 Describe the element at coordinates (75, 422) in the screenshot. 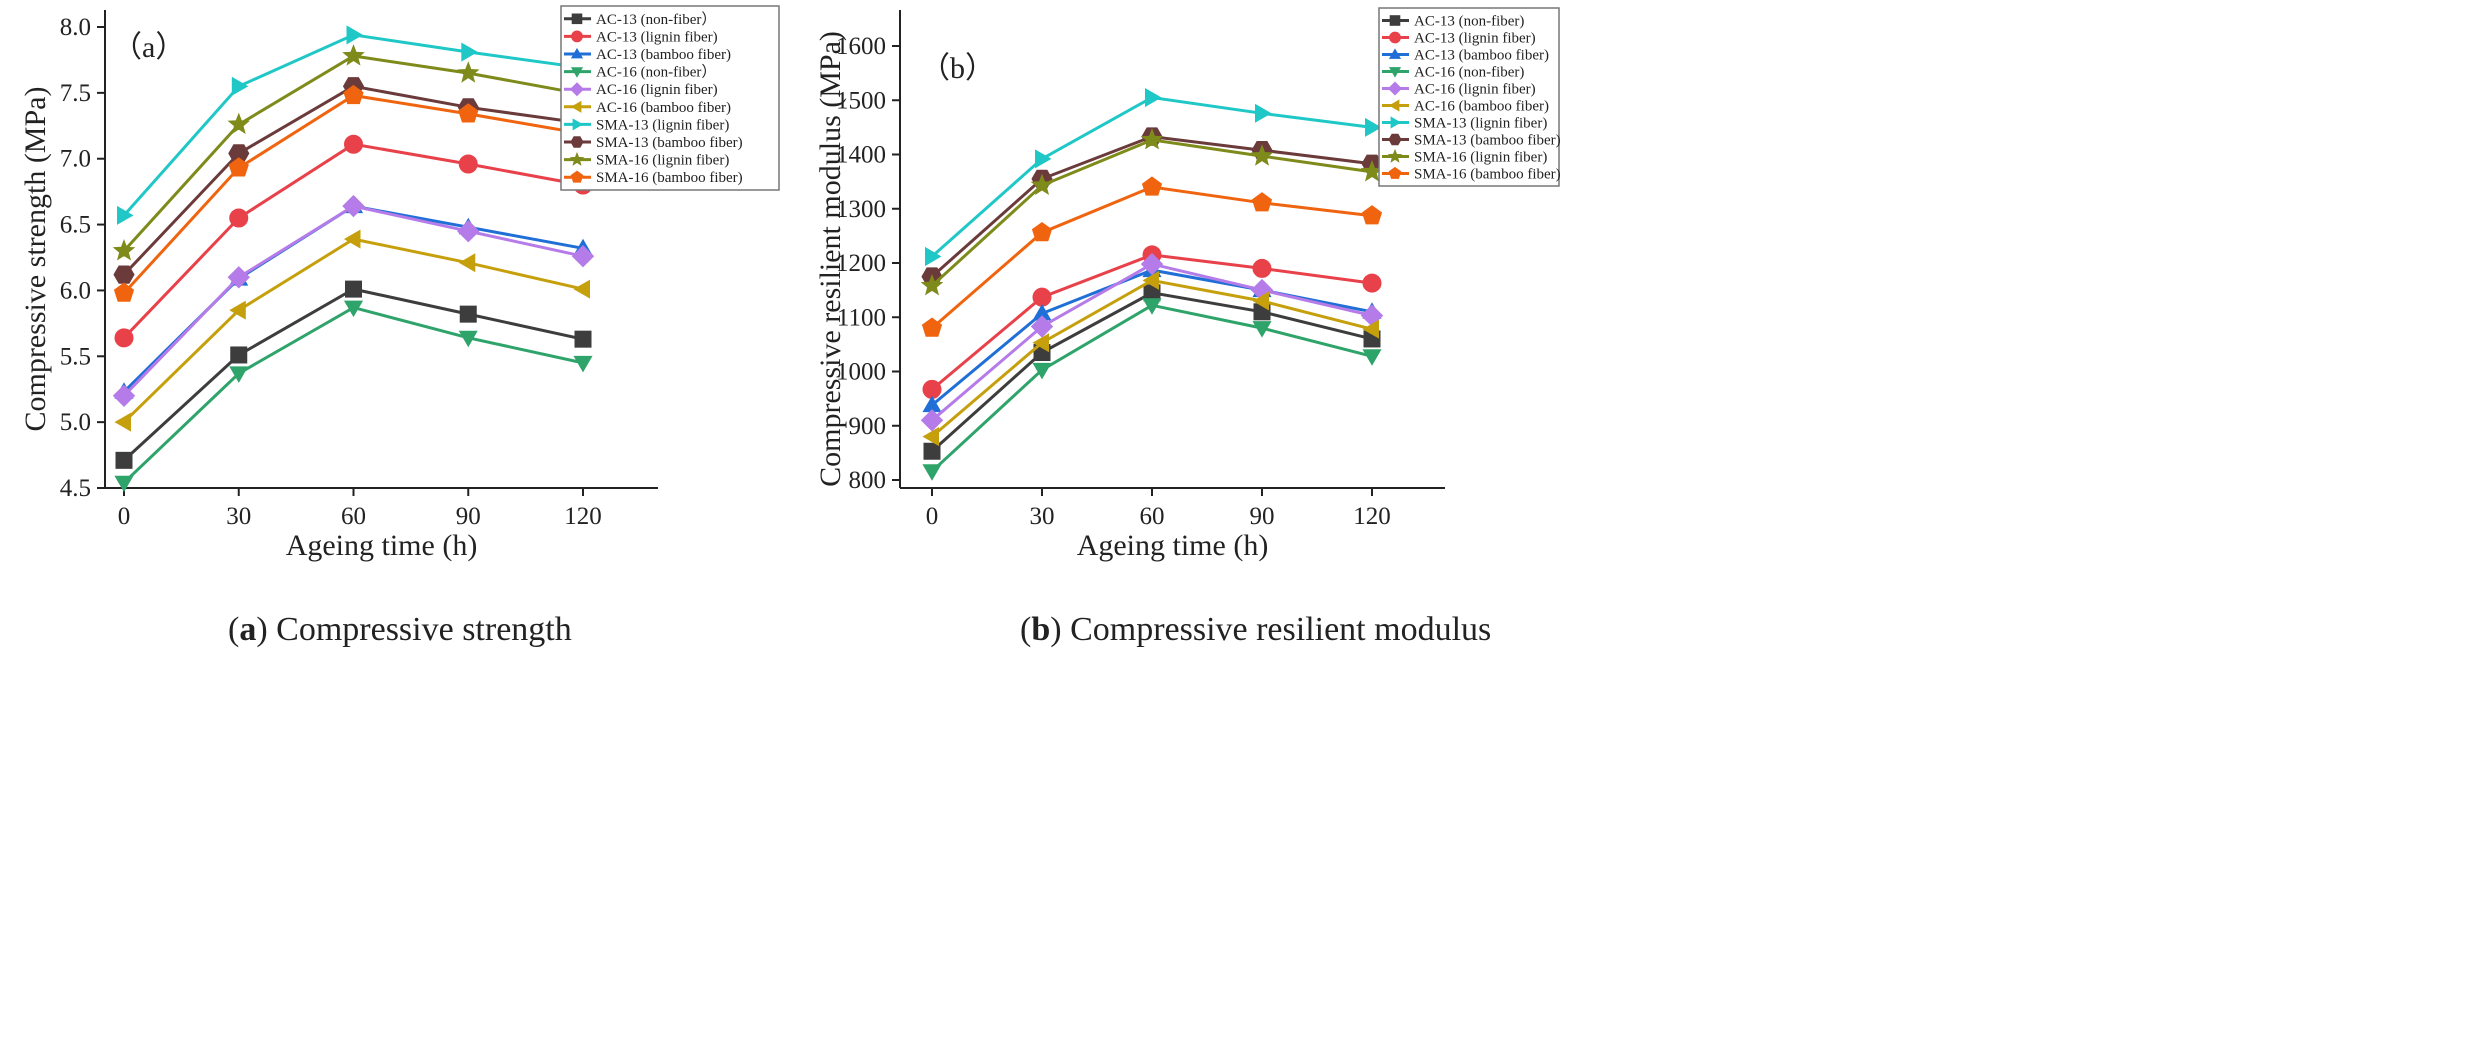

I see `y-tick-label: 5.0` at that location.